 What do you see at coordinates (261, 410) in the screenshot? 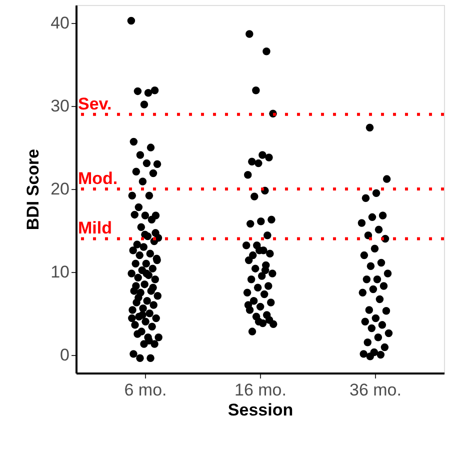
I see `x-axis-title: Session` at bounding box center [261, 410].